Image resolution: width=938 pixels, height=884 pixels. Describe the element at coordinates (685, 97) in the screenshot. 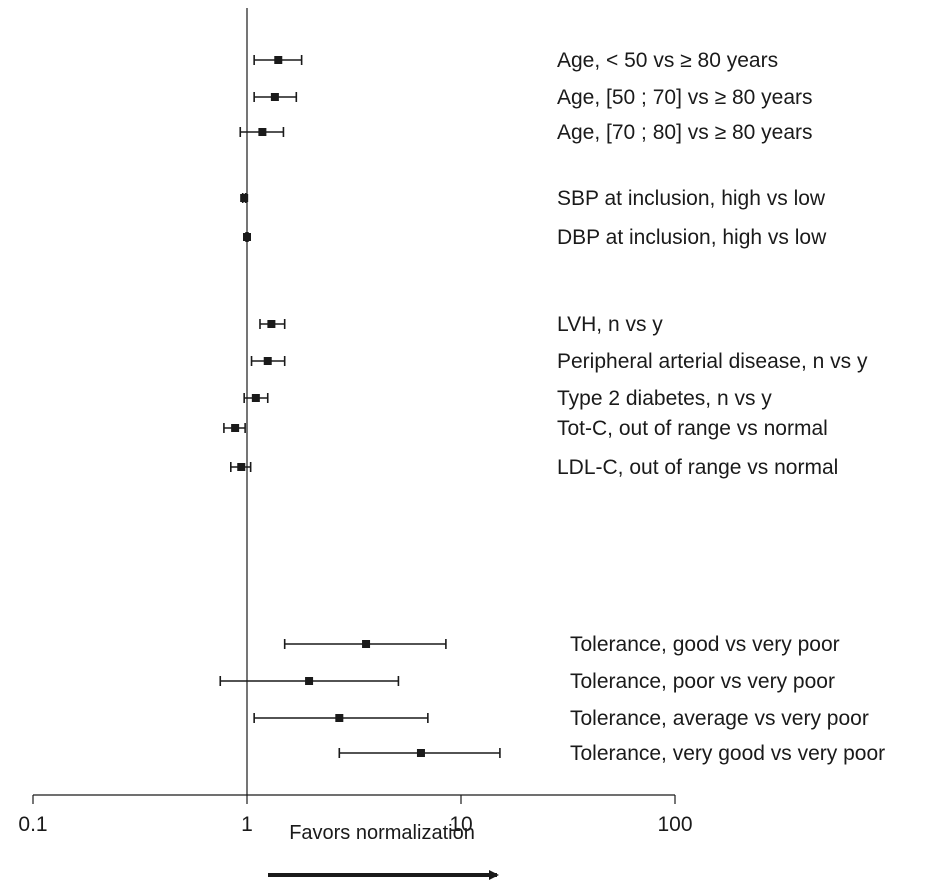

I see `row-label: Age, [50 ; 70] vs ≥ 80 years` at that location.